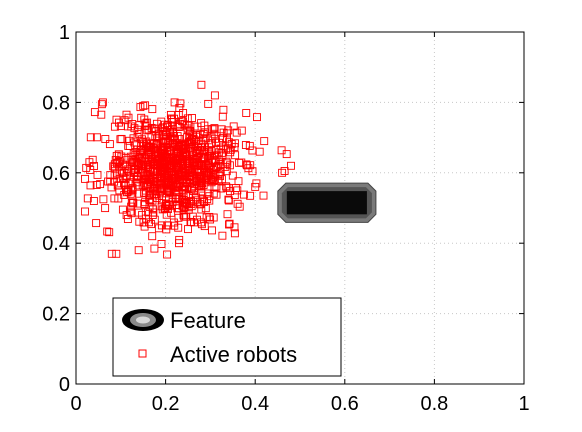  What do you see at coordinates (434, 404) in the screenshot?
I see `x-tick-label: 0.8` at bounding box center [434, 404].